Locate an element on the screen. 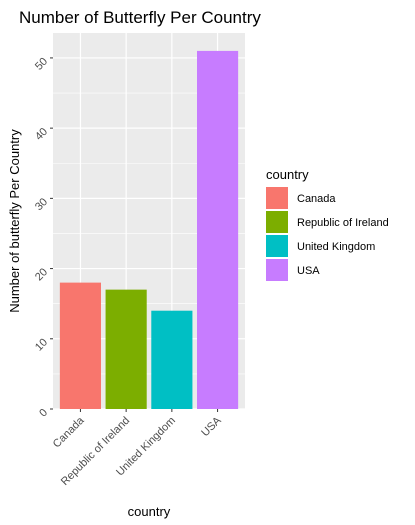  y-tick-label: 40 is located at coordinates (41, 134).